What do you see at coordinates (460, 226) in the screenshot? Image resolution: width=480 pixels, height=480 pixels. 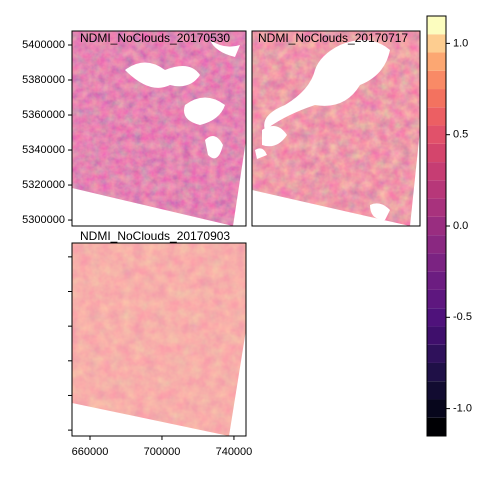 I see `colorbar-tick-label: 0.0` at bounding box center [460, 226].